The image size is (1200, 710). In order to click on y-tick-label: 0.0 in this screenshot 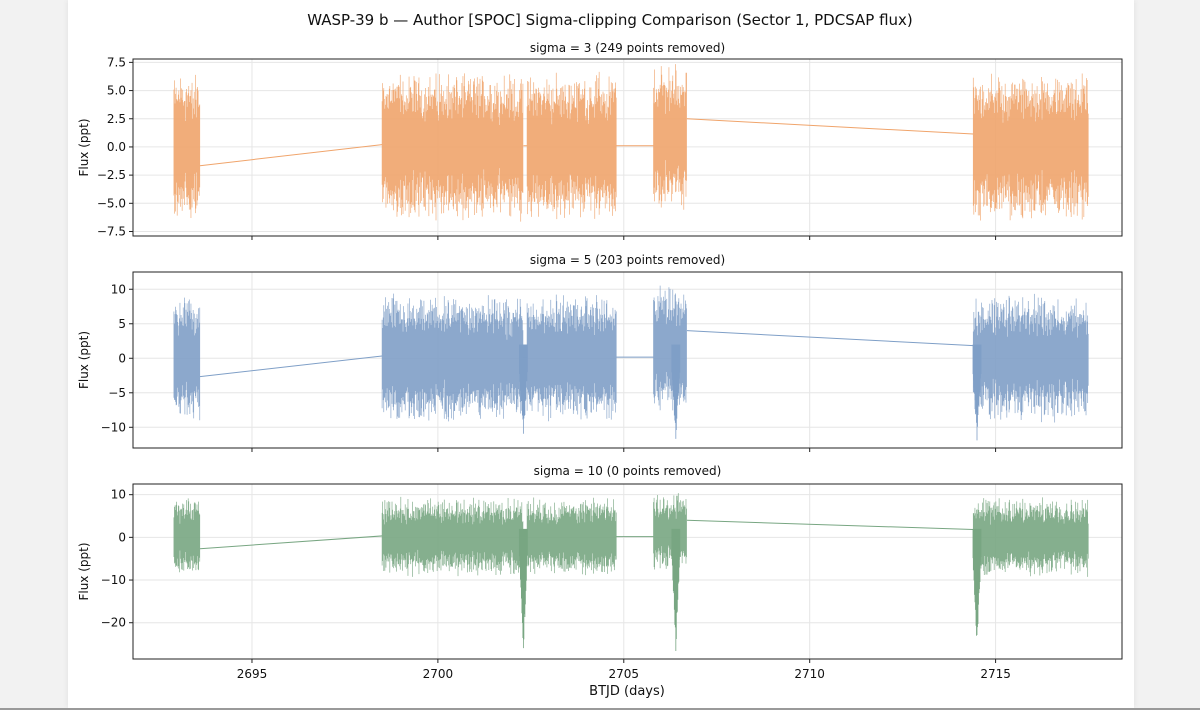, I will do `click(116, 147)`.